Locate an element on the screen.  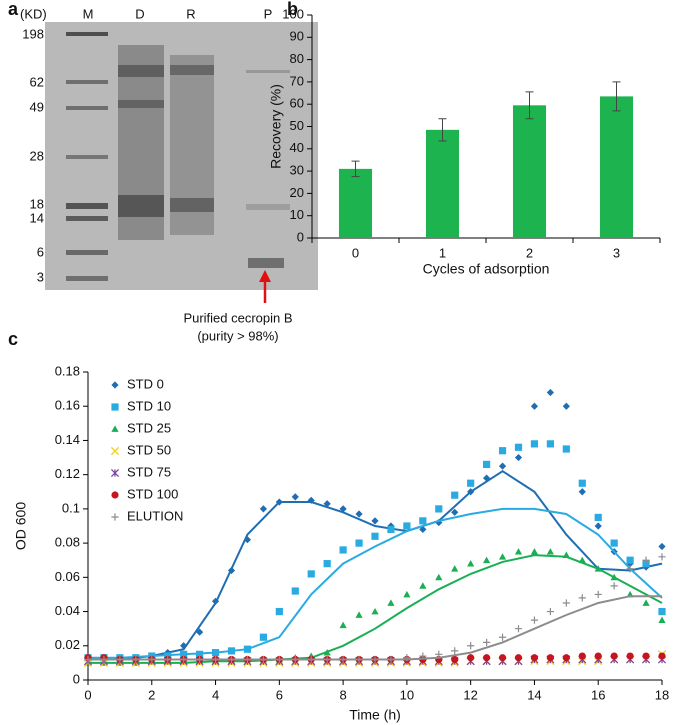
annotation: (purity > 98%) is located at coordinates (237, 335).